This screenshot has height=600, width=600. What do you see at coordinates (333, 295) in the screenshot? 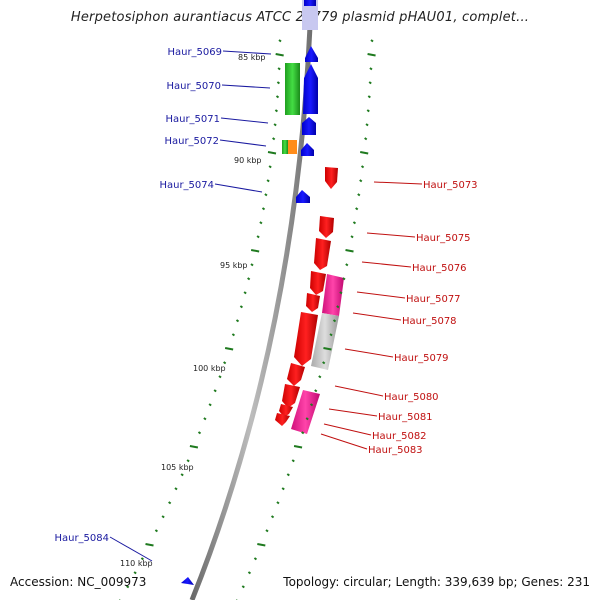
I see `gene-haur-5077-pink` at bounding box center [333, 295].